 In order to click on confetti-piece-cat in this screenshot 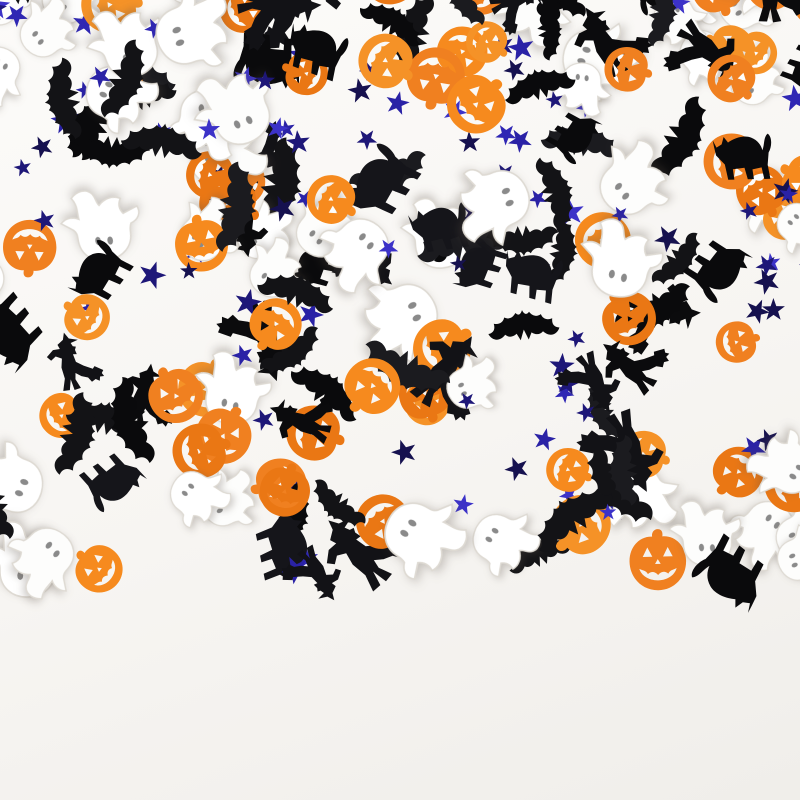, I will do `click(26, 334)`.